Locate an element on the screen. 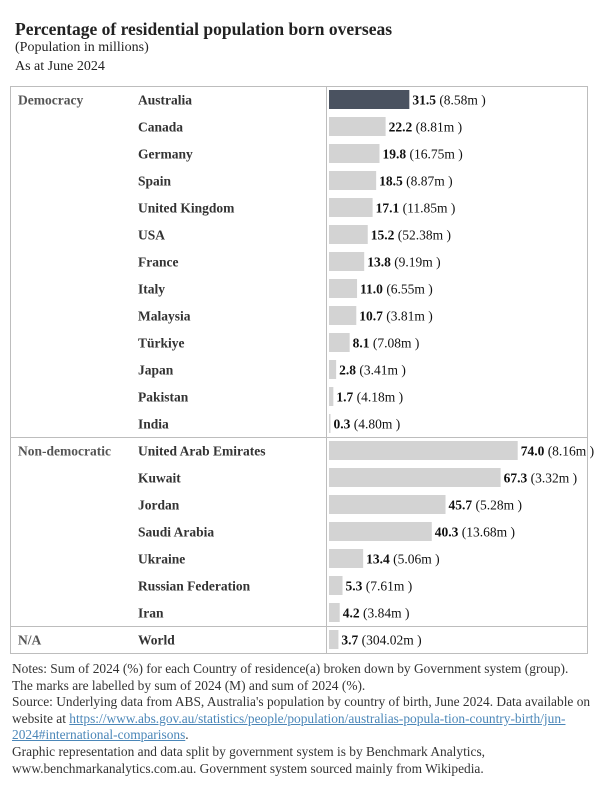  country-label-ukraine: Ukraine is located at coordinates (161, 559).